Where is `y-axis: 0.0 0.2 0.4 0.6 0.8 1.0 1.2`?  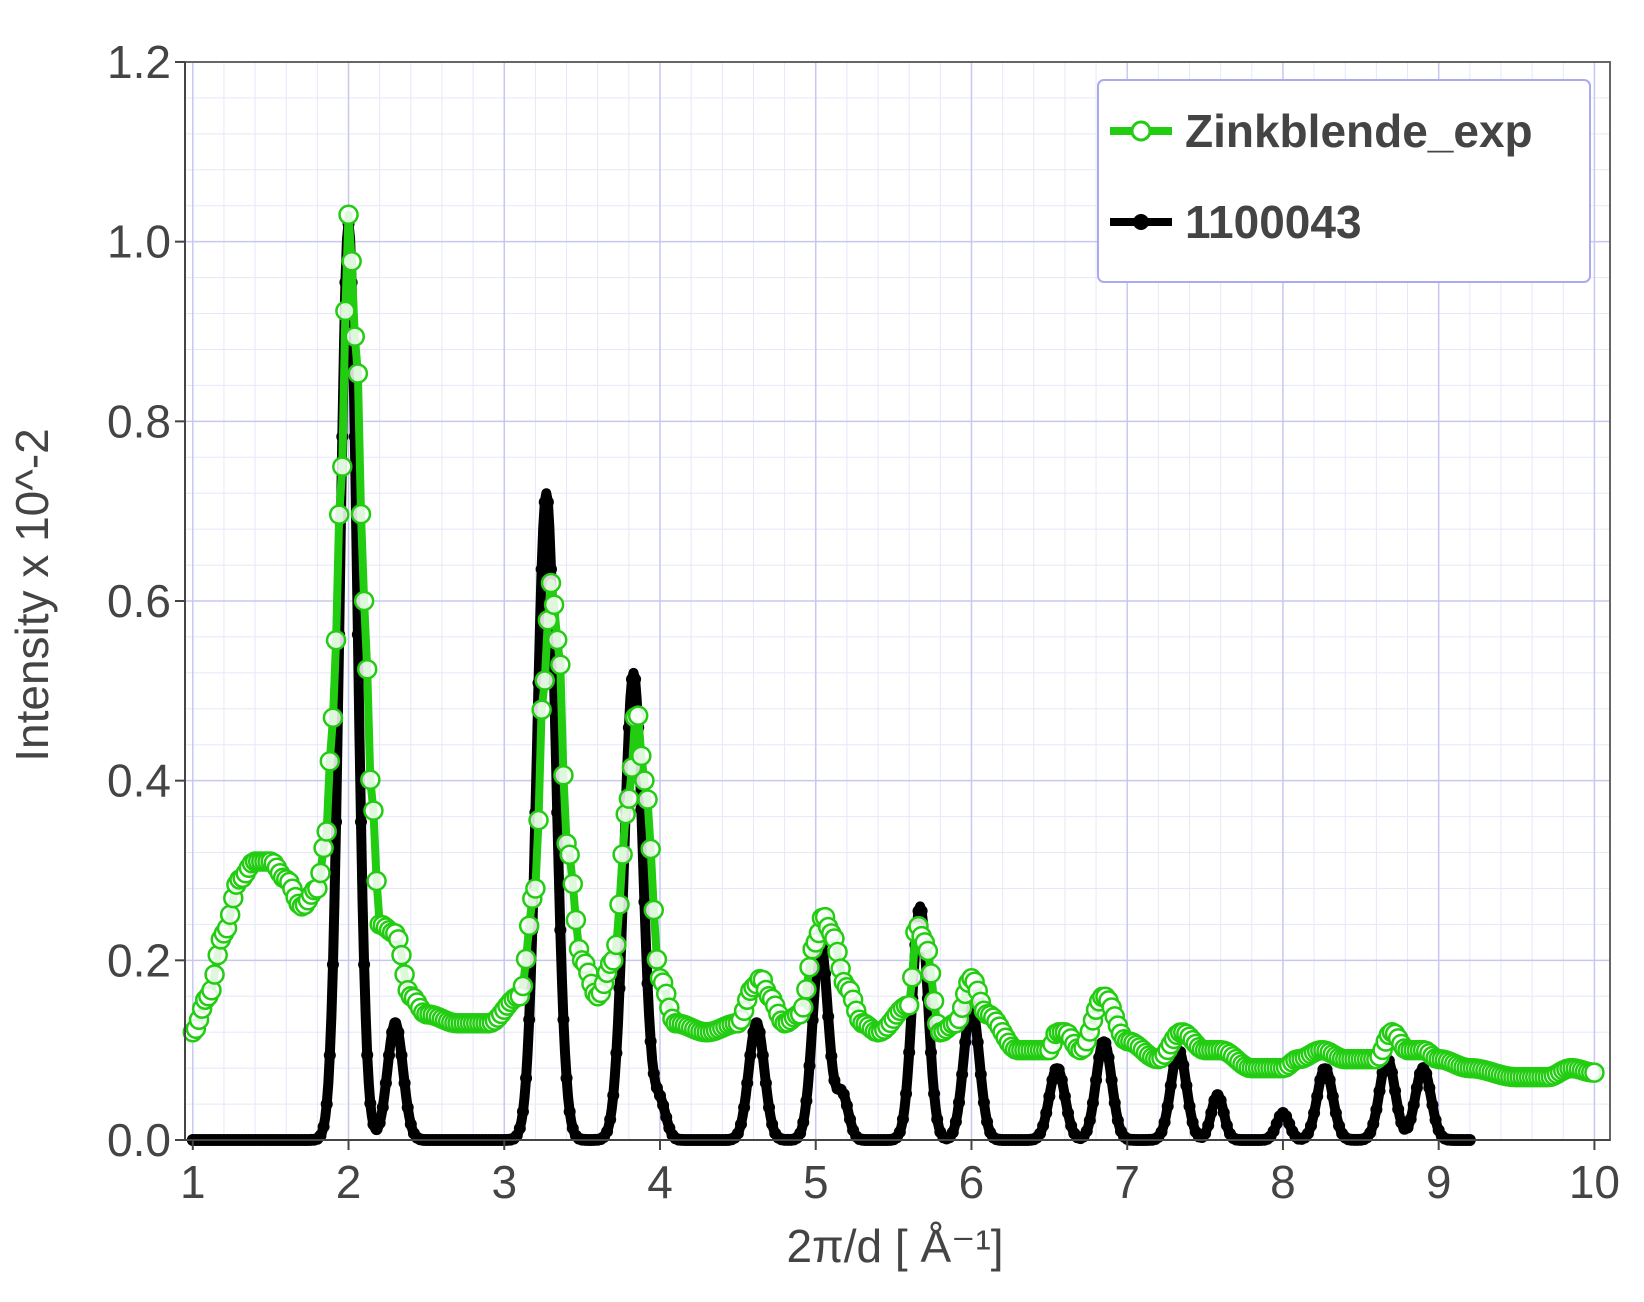
y-axis: 0.0 0.2 0.4 0.6 0.8 1.0 1.2 is located at coordinates (146, 601).